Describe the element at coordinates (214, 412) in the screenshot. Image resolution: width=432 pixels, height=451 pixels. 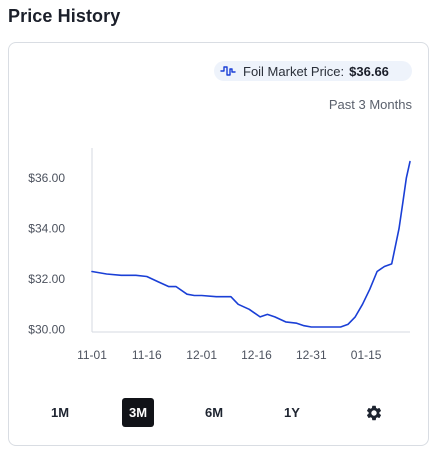
I see `range-button-6m: 6M` at that location.